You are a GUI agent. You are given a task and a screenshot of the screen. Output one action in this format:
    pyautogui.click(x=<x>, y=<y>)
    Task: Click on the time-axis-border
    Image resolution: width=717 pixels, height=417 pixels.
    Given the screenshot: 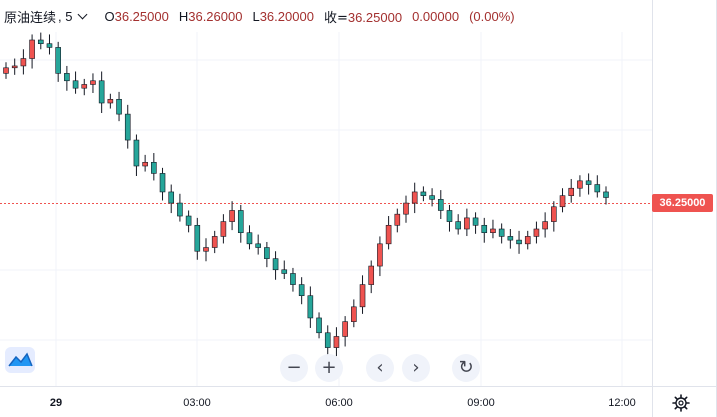 What is the action you would take?
    pyautogui.click(x=358, y=386)
    